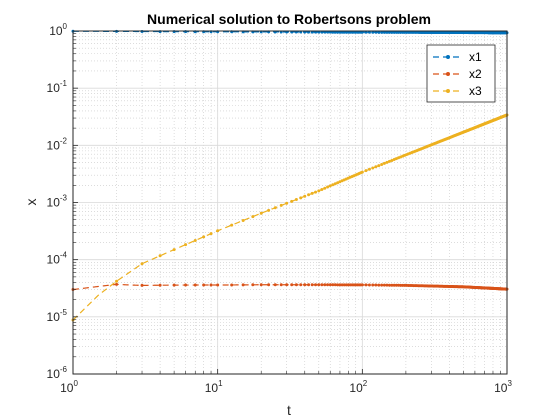 The height and width of the screenshot is (420, 560). What do you see at coordinates (289, 410) in the screenshot?
I see `x-axis-label: t` at bounding box center [289, 410].